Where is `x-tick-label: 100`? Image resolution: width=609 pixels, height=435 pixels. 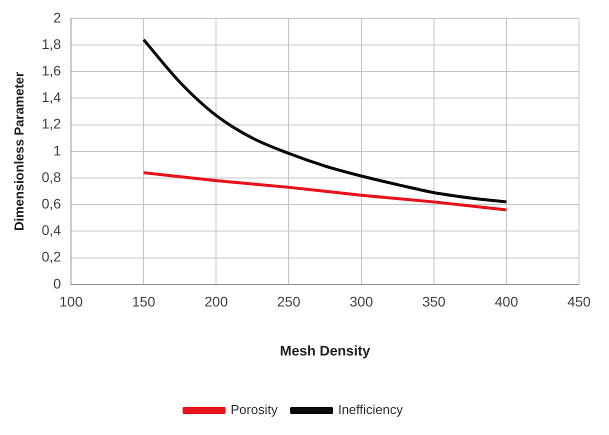 x-tick-label: 100 is located at coordinates (71, 302).